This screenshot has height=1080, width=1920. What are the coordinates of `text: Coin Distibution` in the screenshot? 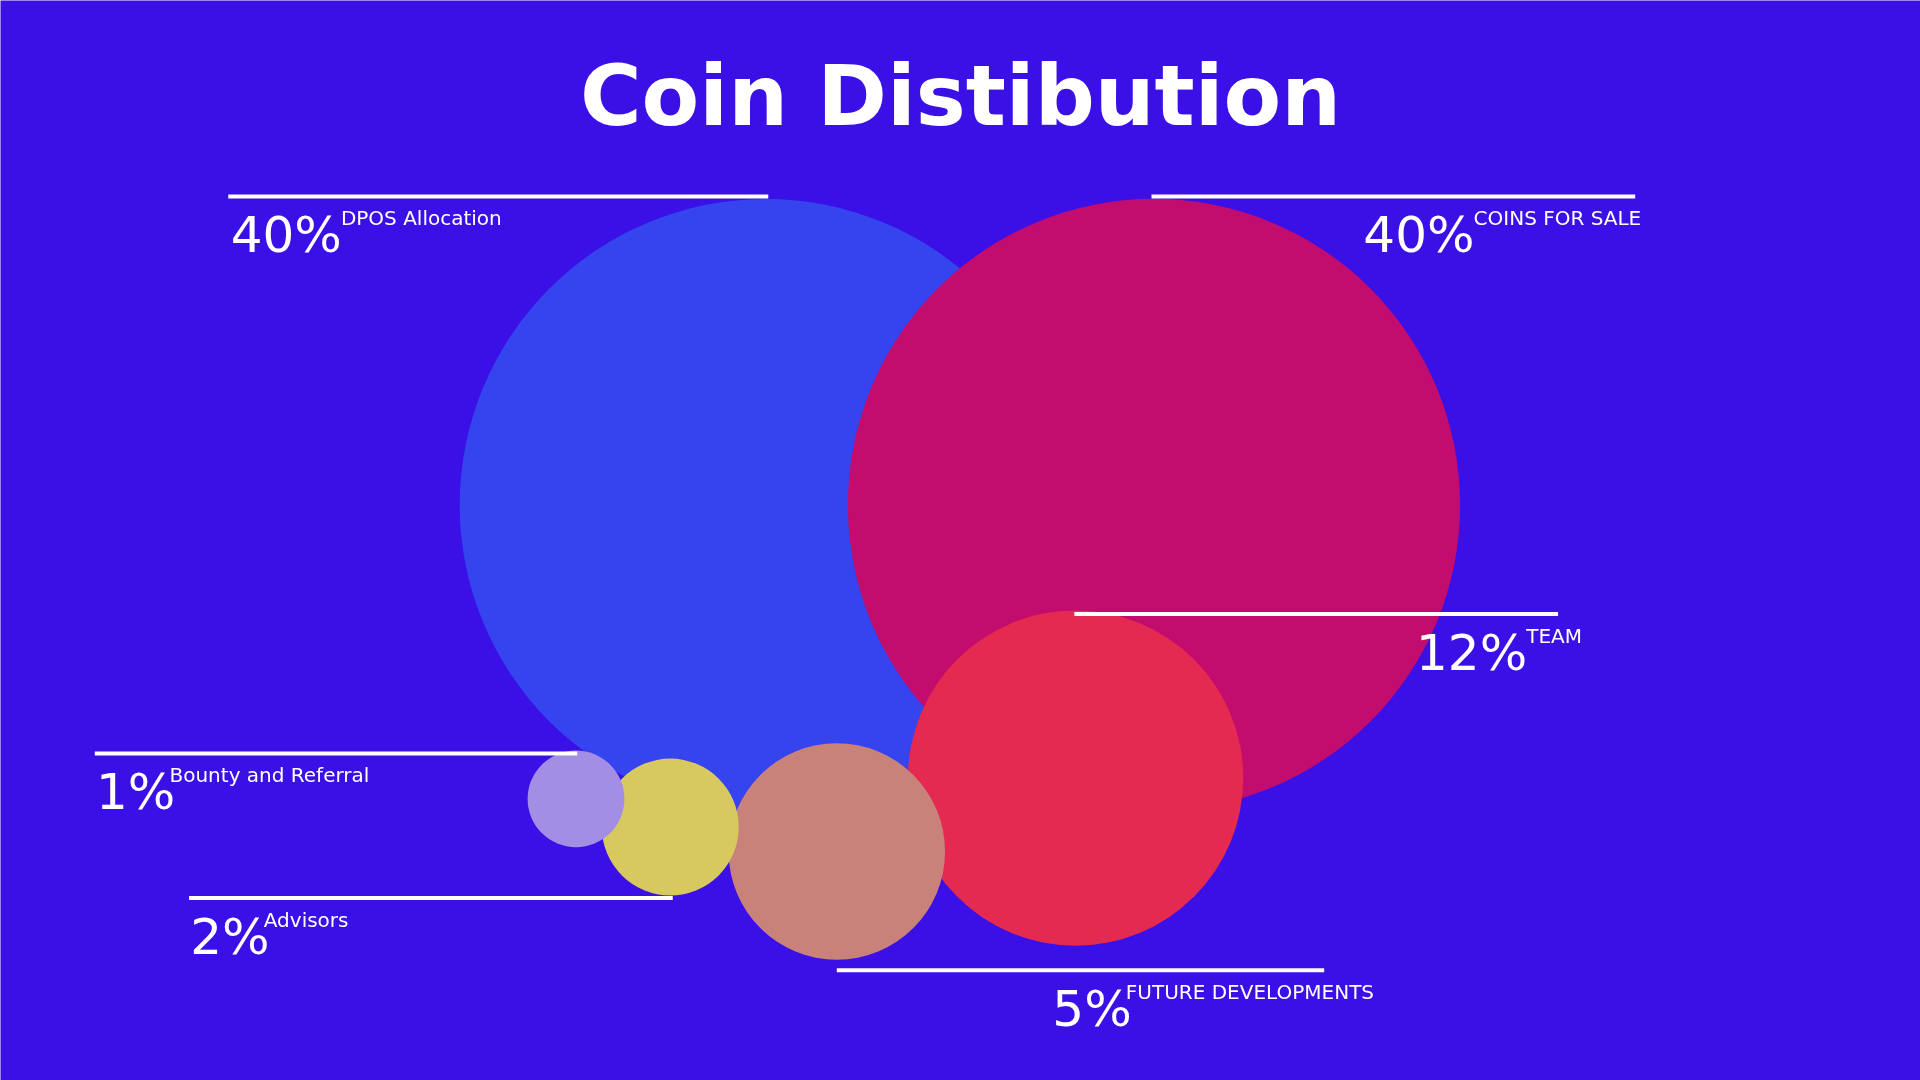 It's located at (960, 96).